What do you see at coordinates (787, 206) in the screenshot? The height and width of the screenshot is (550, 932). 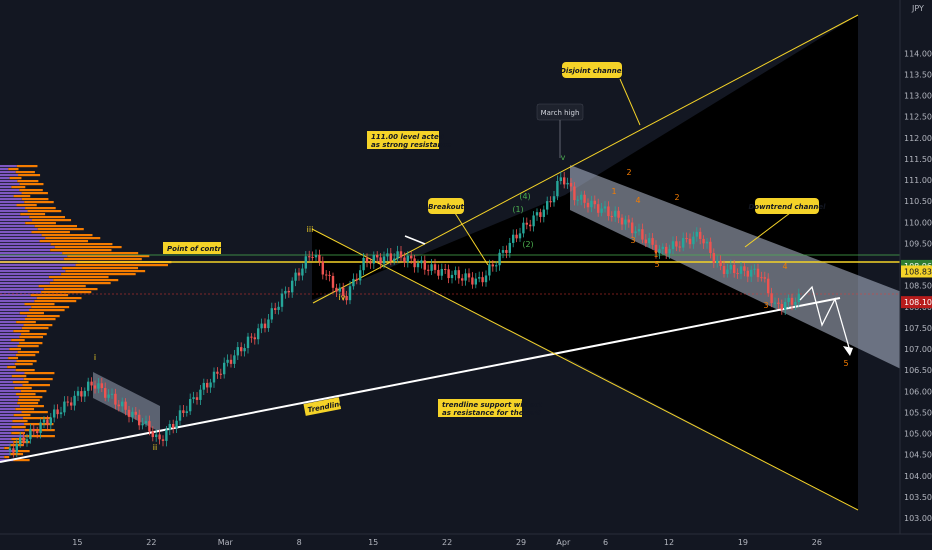 I see `annotation-downtrend-channel: Downtrend channel` at bounding box center [787, 206].